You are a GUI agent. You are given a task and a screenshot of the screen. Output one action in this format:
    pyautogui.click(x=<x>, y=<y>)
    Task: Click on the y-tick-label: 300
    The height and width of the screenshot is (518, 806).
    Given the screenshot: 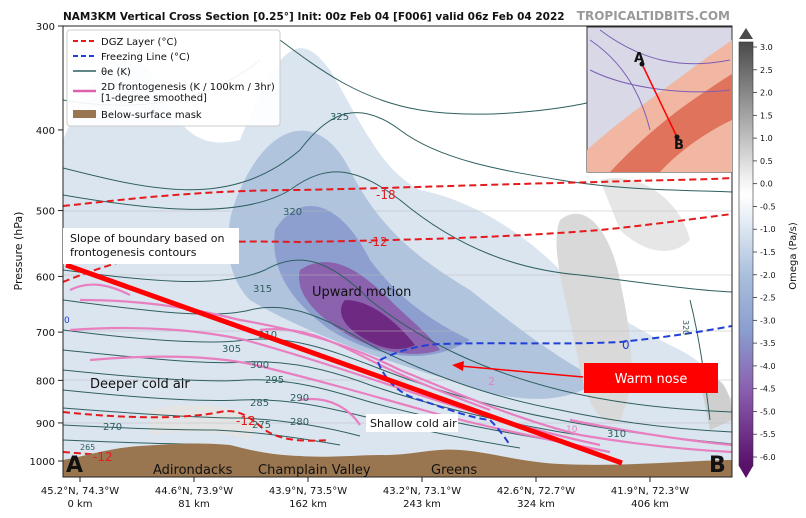 What is the action you would take?
    pyautogui.click(x=45, y=27)
    